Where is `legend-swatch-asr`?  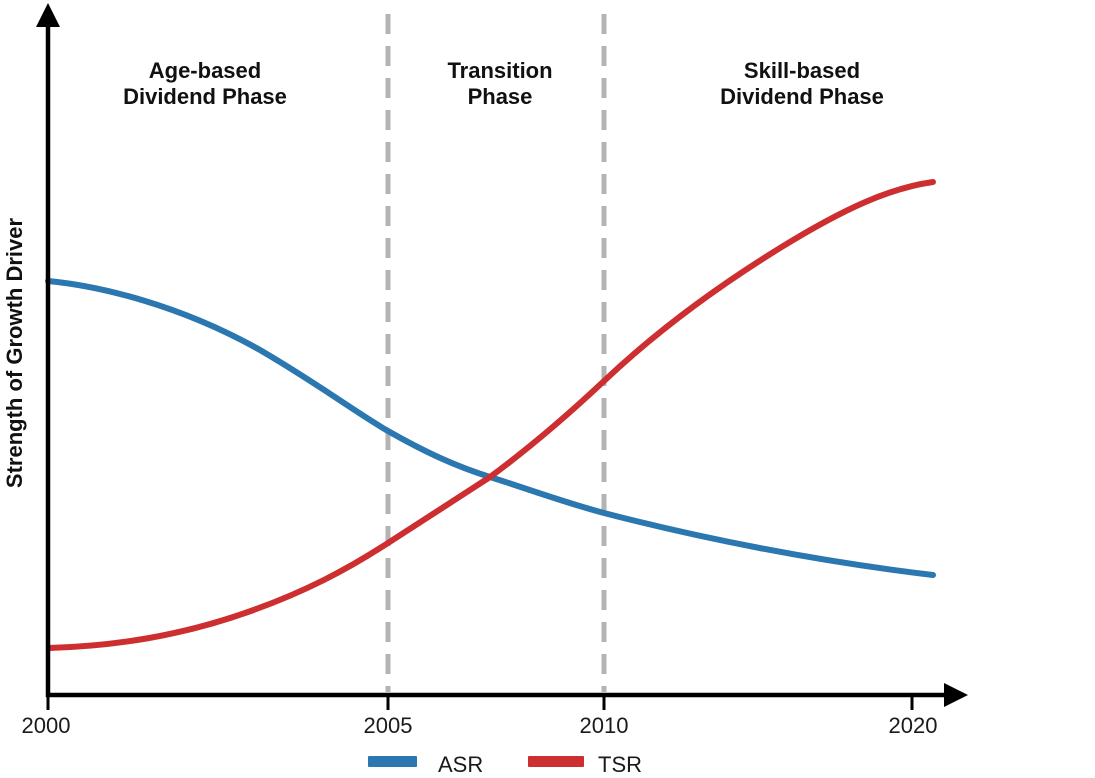 legend-swatch-asr is located at coordinates (392, 761).